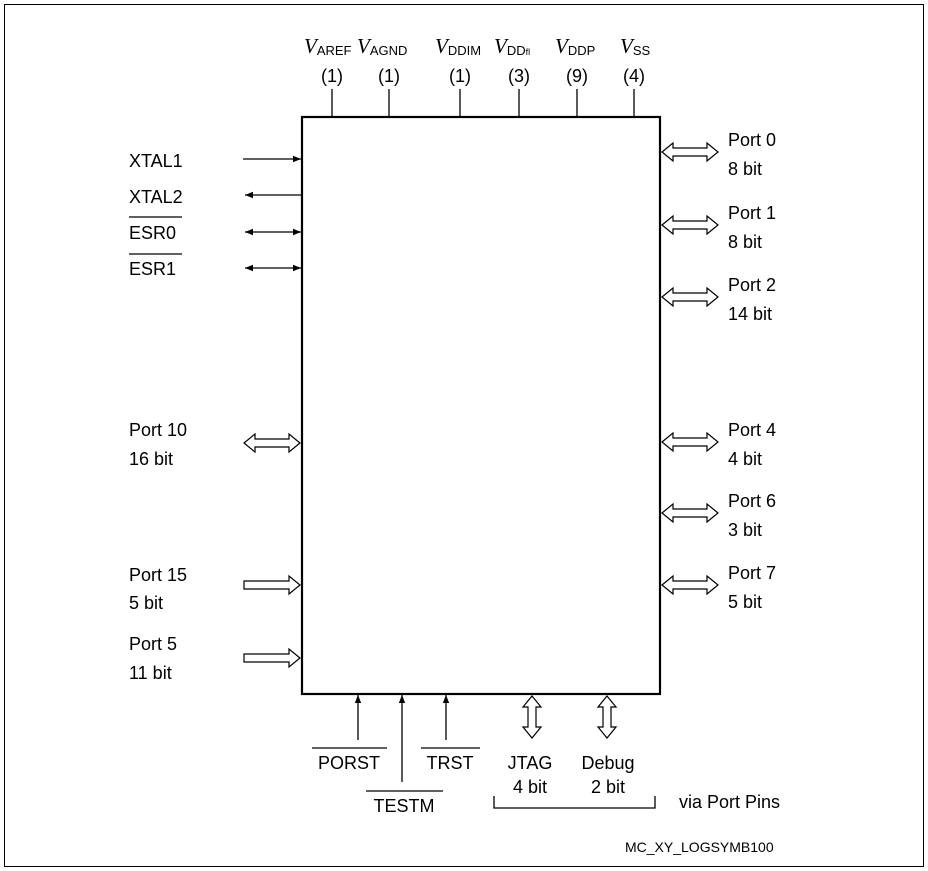 The width and height of the screenshot is (928, 871). I want to click on svg-text: VAGND, so click(382, 46).